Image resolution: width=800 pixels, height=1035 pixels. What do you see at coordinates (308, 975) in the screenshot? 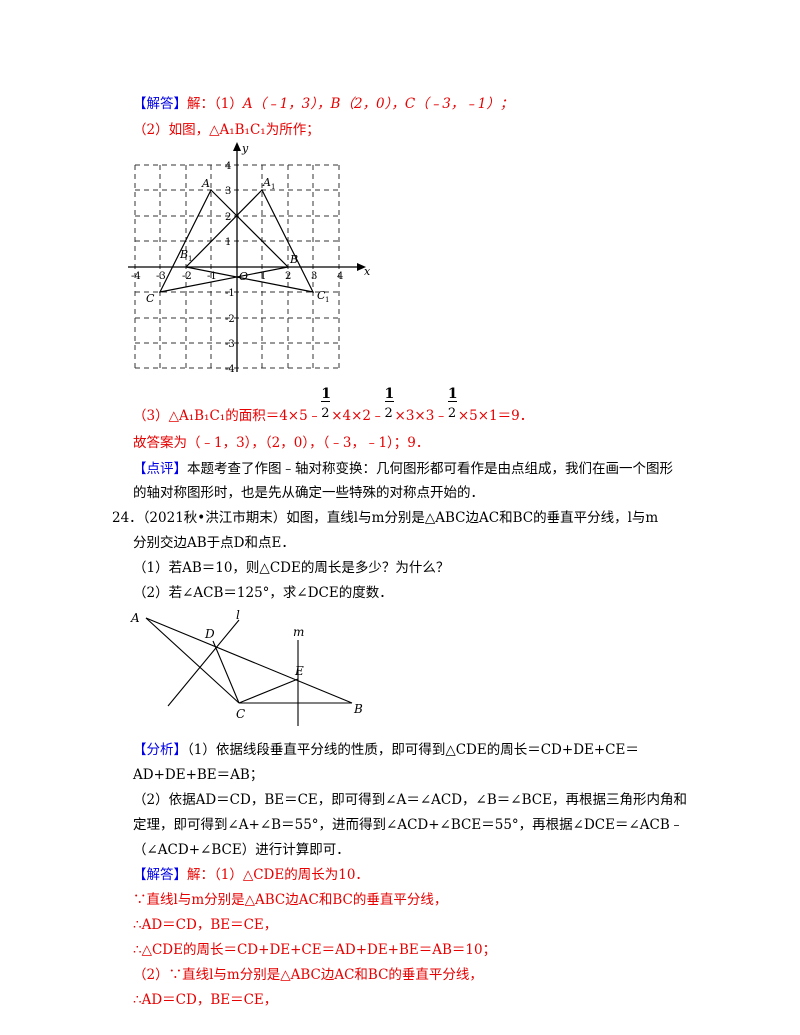
I see `q24-answer-line-5: （2）∵直线l与m分别是△ABC边AC和BC的垂直平分线，` at bounding box center [308, 975].